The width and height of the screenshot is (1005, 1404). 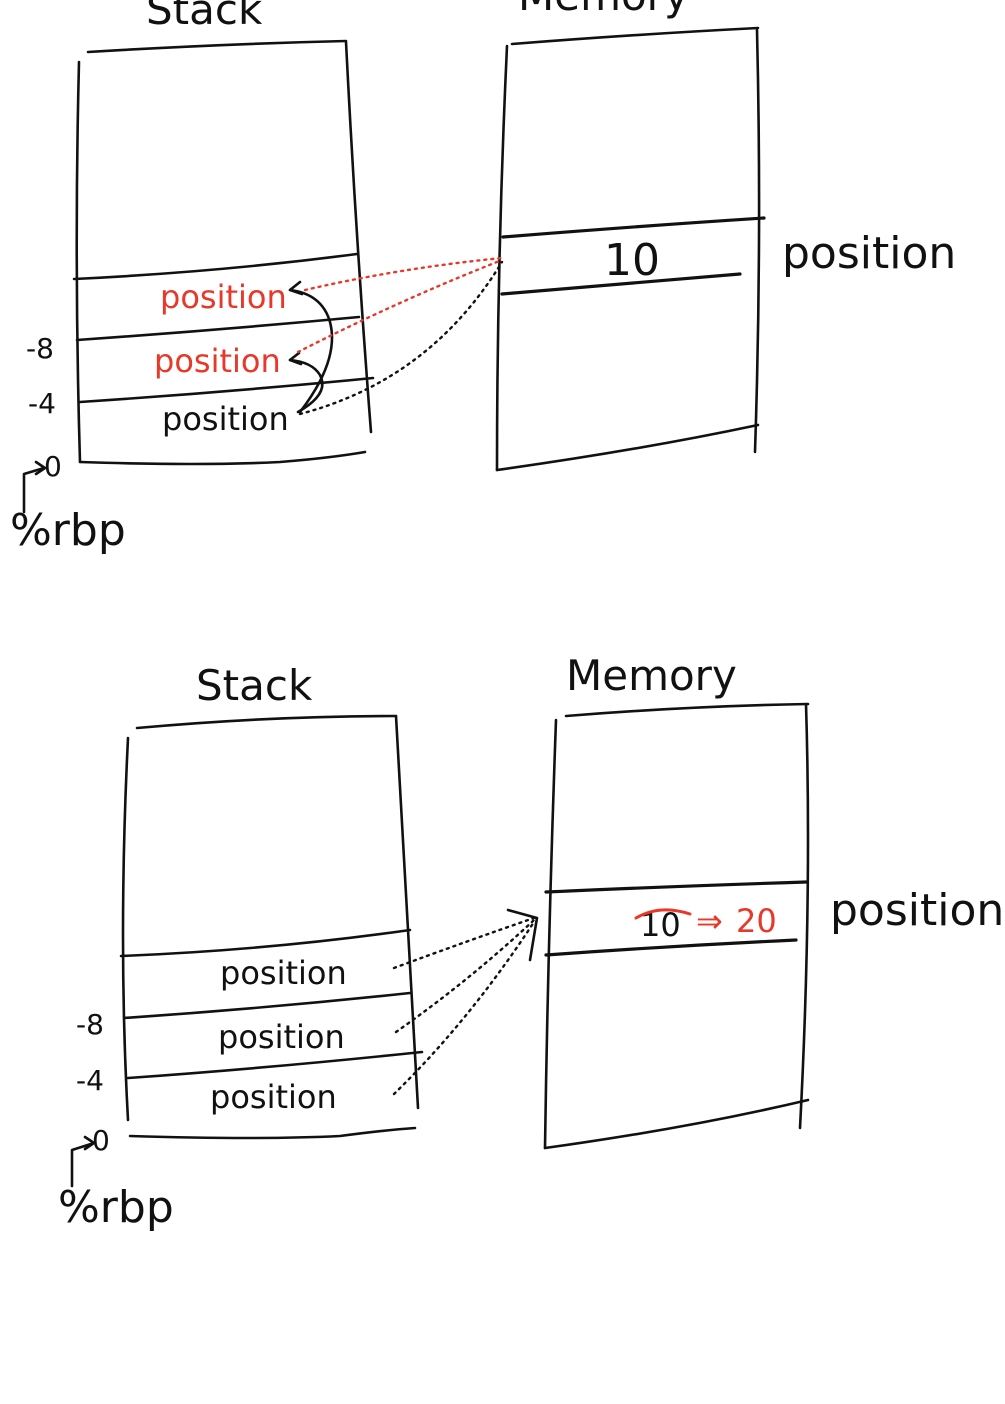 I want to click on memory-update-arrow: ⇒, so click(x=709, y=921).